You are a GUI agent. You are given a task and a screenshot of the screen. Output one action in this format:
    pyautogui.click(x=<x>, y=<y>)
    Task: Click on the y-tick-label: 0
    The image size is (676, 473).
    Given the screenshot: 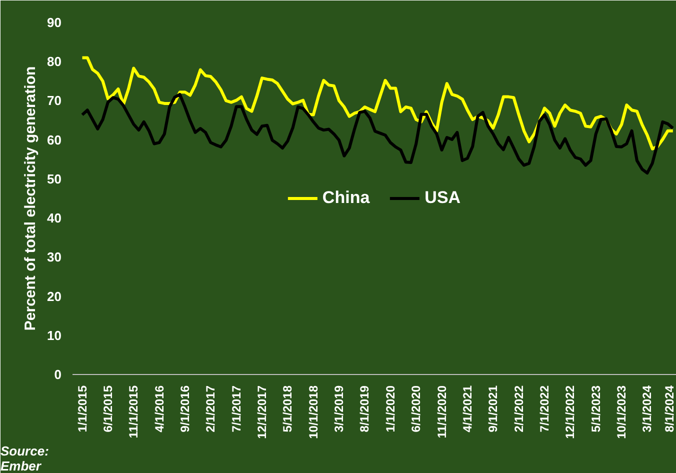 What is the action you would take?
    pyautogui.click(x=58, y=374)
    